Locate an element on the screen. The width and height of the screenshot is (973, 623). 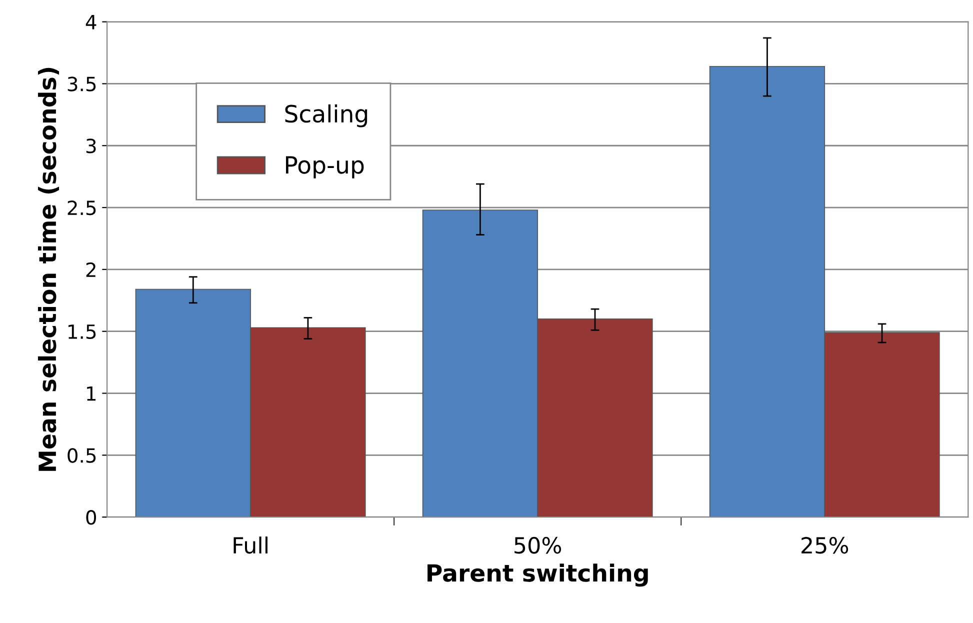
y-tick-label: 1 is located at coordinates (91, 393).